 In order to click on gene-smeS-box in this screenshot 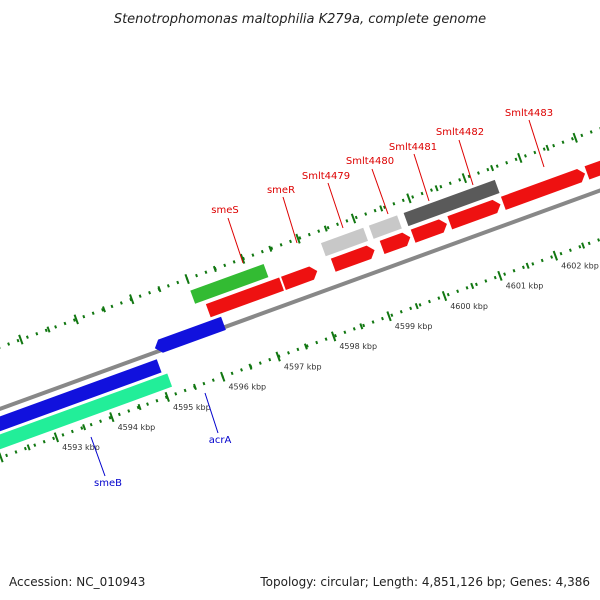, I will do `click(244, 297)`.